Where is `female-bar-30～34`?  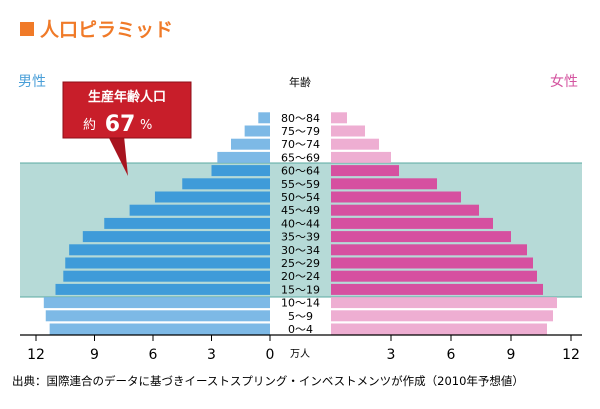
female-bar-30～34 is located at coordinates (429, 250).